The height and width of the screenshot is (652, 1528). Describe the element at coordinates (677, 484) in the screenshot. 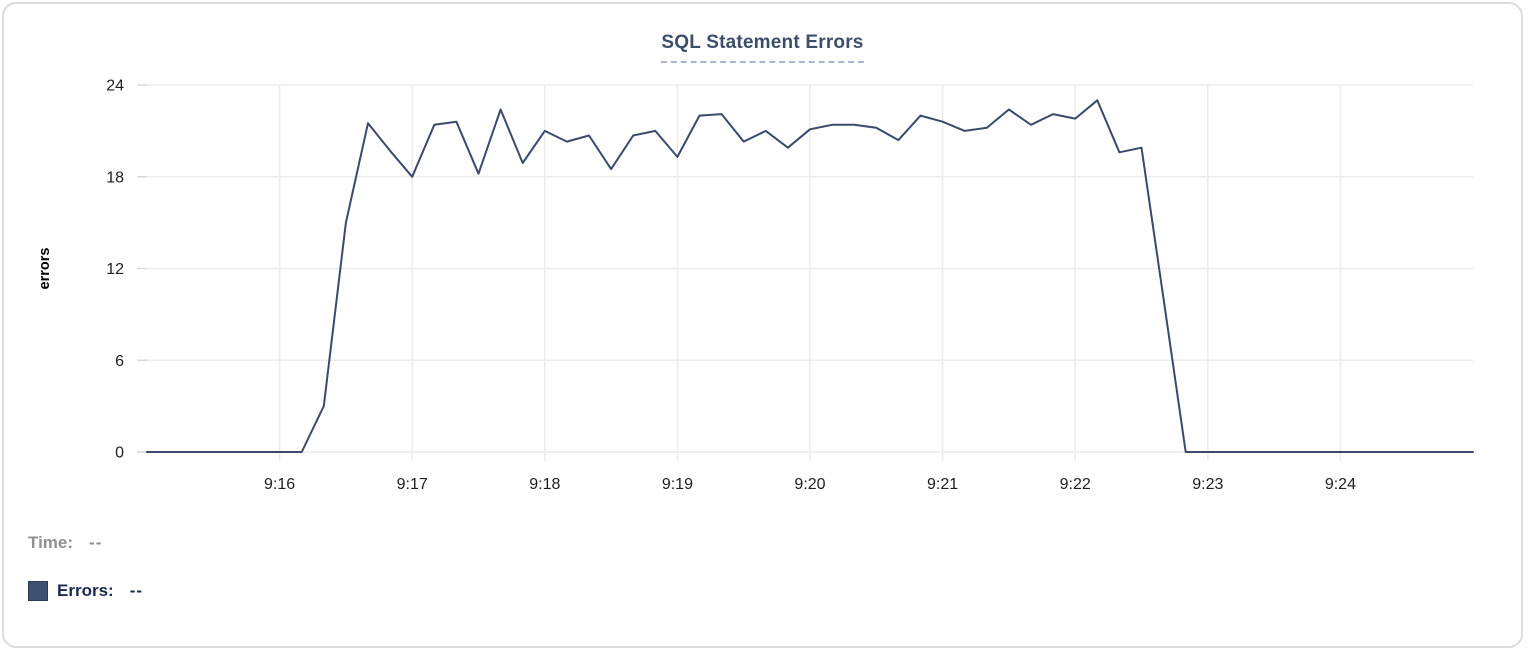

I see `x-tick-label: 9:19` at that location.